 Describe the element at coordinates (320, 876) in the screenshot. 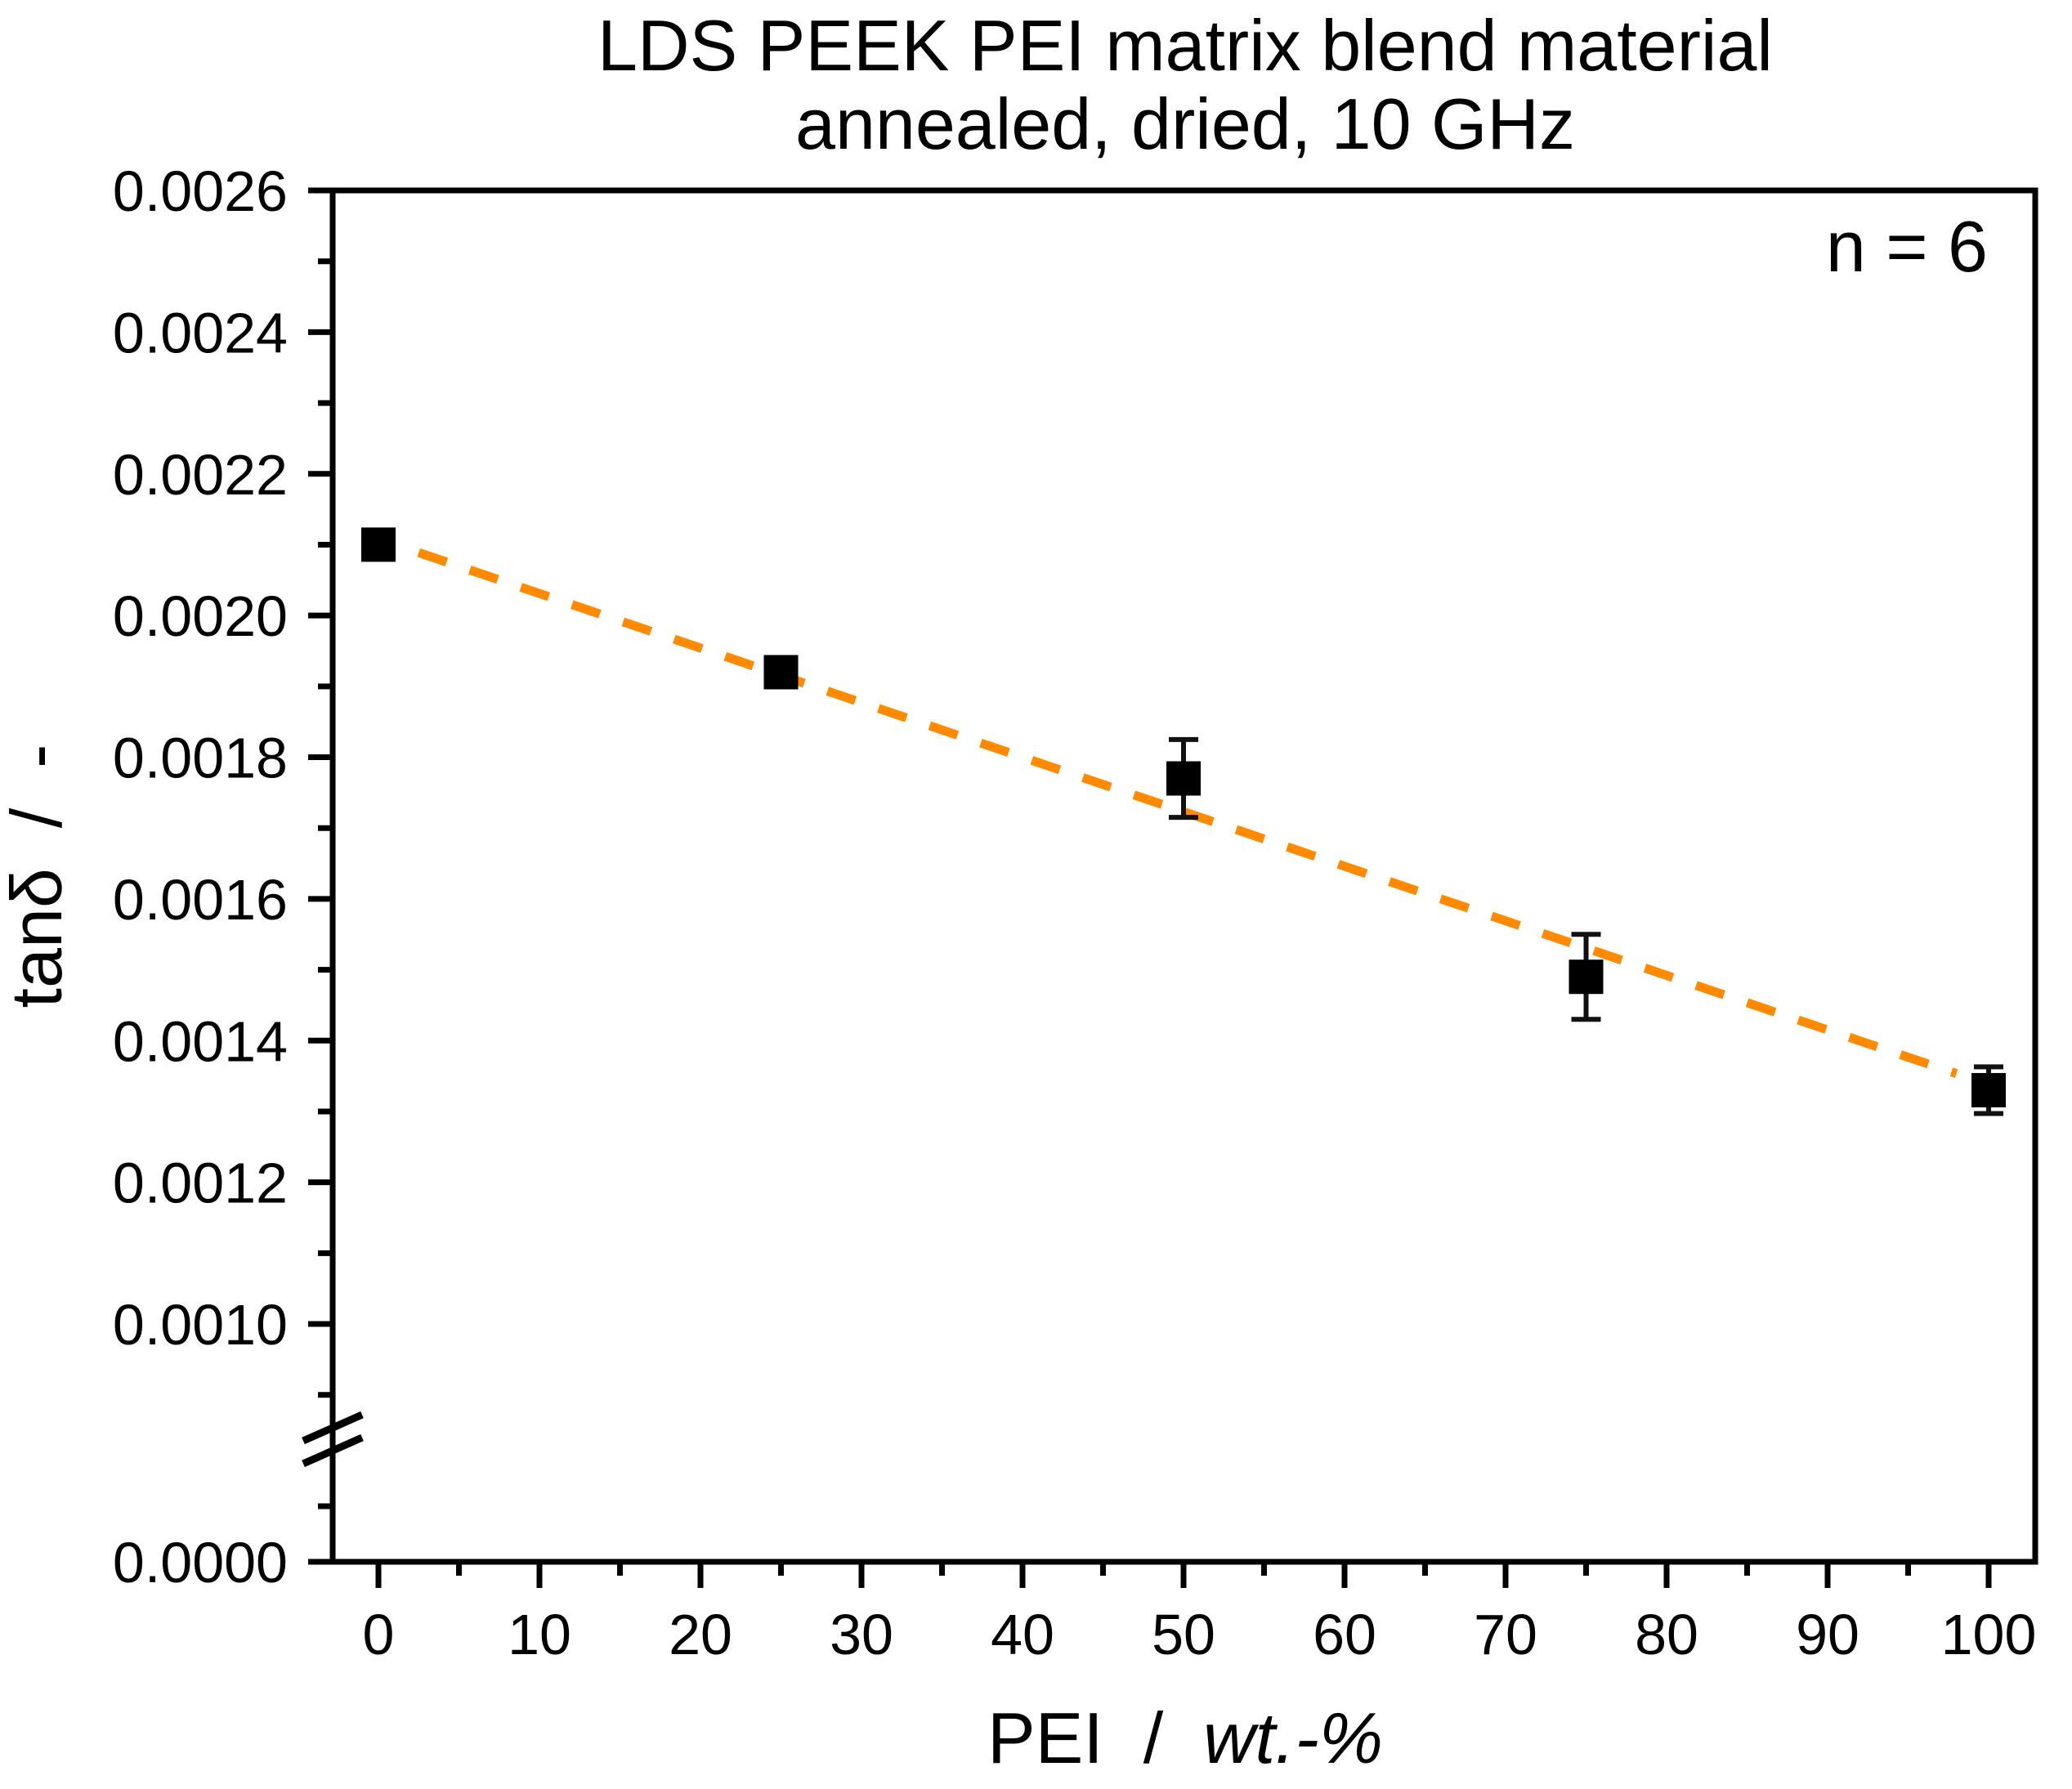

I see `y-axis-ticks` at that location.